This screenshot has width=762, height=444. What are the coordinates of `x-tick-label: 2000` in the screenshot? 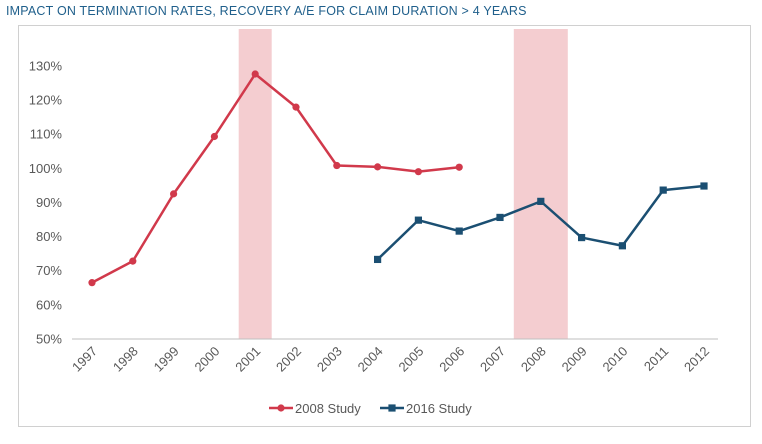 It's located at (206, 359).